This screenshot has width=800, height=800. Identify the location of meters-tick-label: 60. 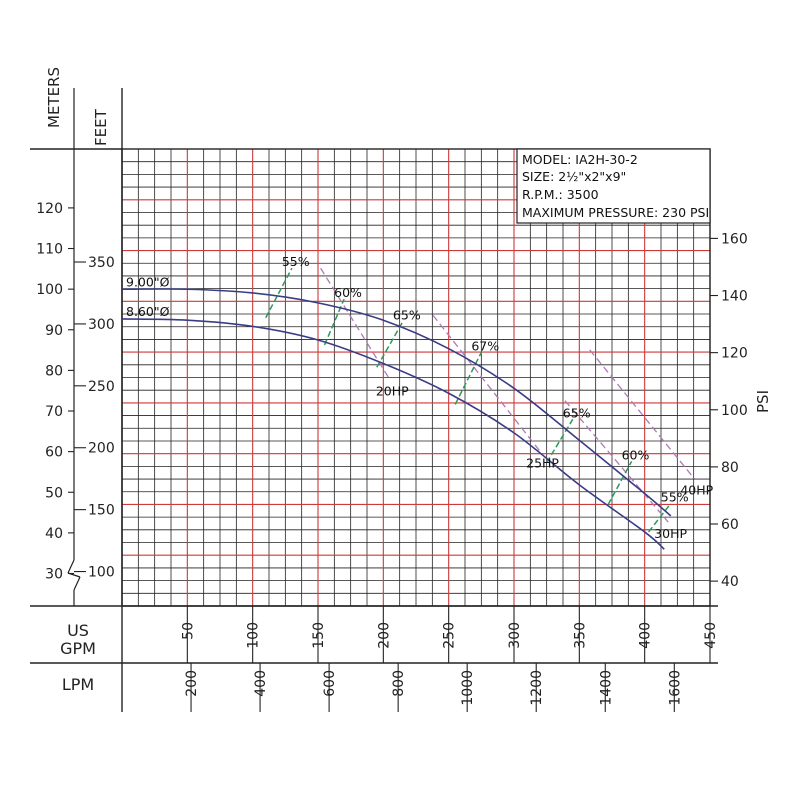
(54, 453).